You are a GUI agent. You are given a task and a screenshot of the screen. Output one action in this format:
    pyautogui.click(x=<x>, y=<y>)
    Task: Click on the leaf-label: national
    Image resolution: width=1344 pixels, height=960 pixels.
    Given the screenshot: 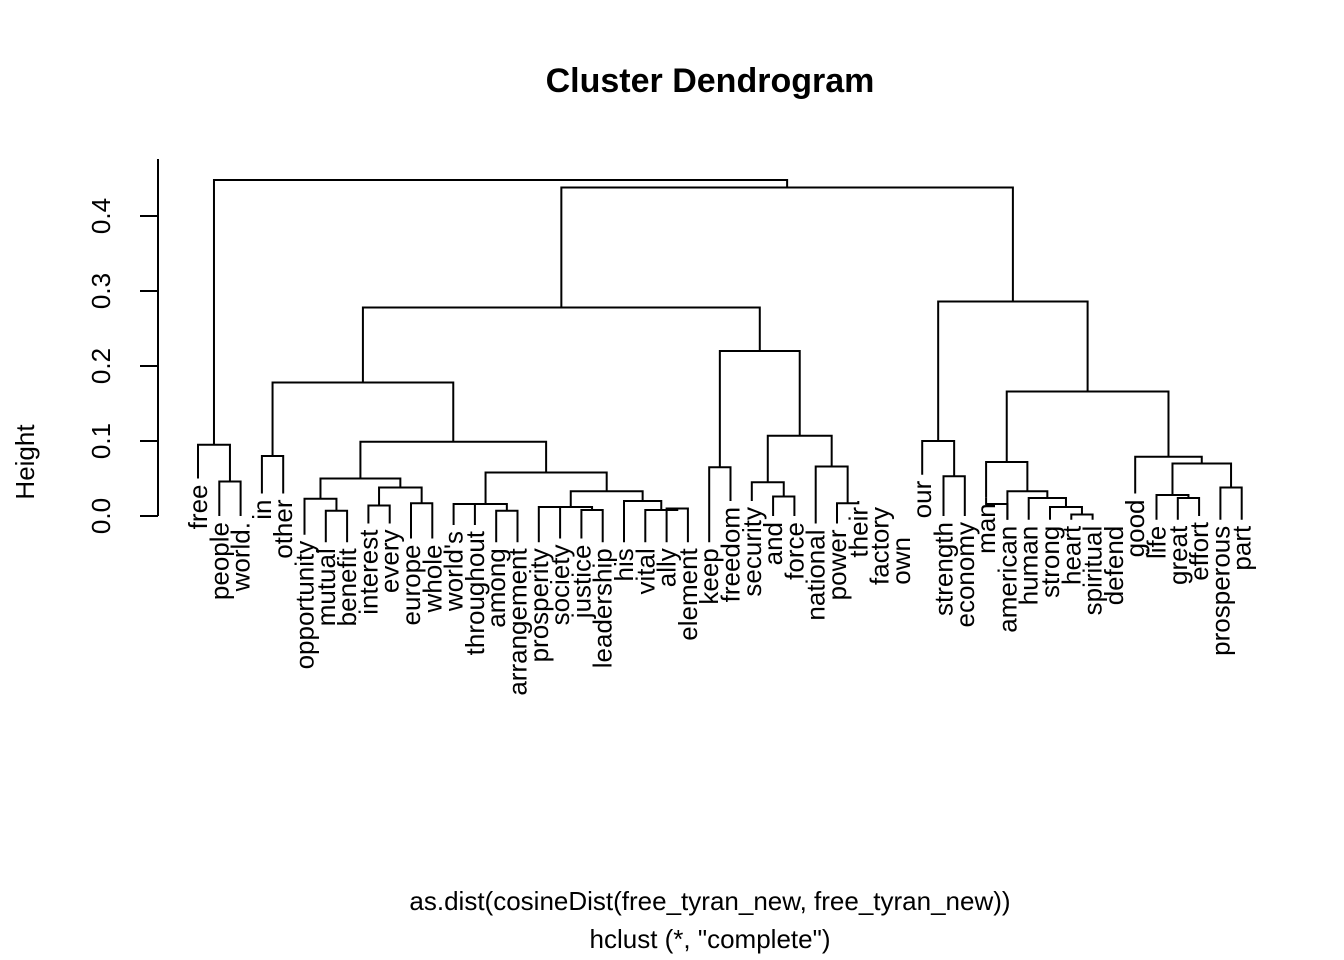 What is the action you would take?
    pyautogui.click(x=816, y=575)
    